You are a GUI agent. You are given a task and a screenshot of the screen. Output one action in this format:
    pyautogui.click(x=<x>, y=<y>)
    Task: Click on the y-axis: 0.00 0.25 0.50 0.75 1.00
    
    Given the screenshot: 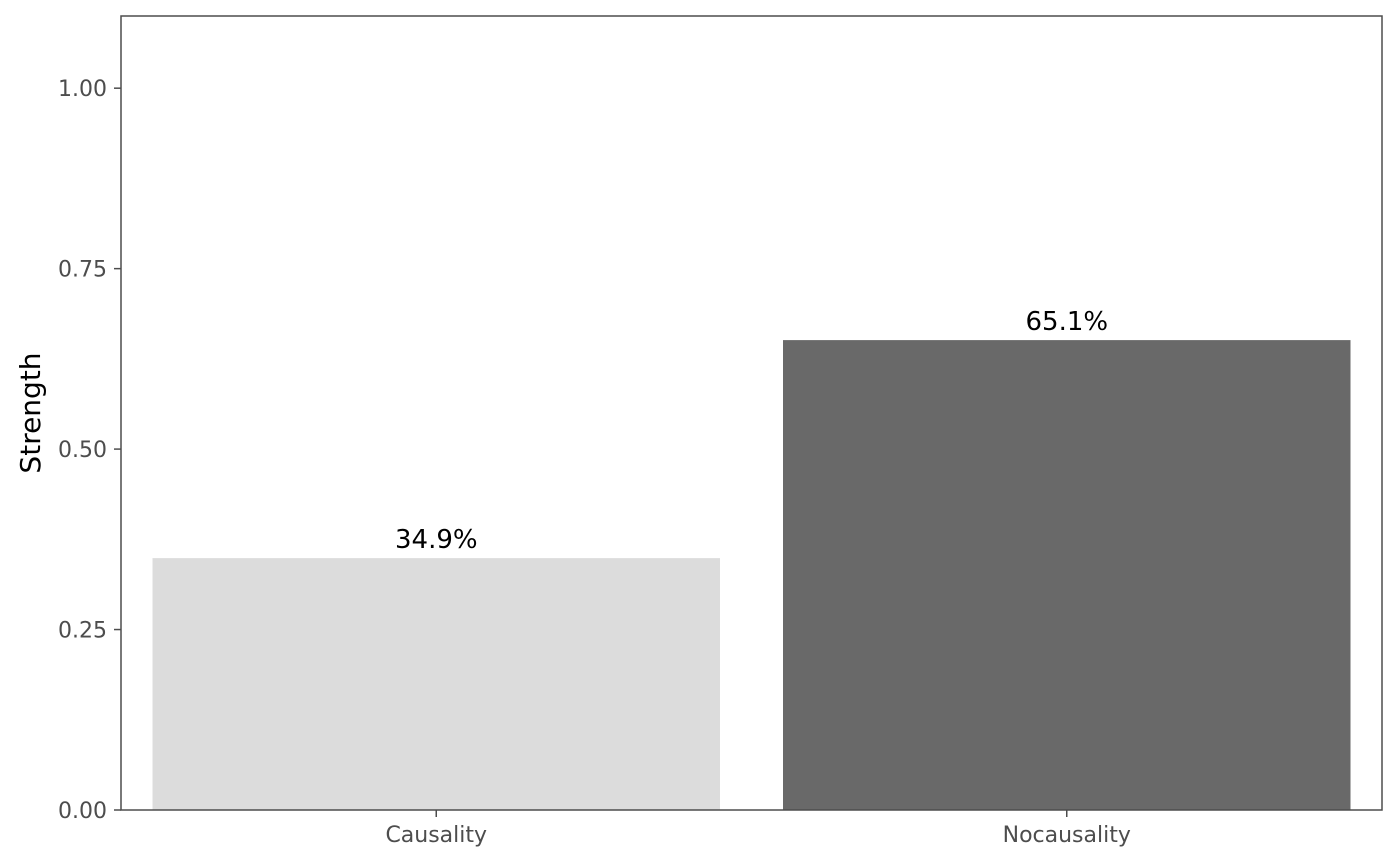 What is the action you would take?
    pyautogui.click(x=89, y=450)
    